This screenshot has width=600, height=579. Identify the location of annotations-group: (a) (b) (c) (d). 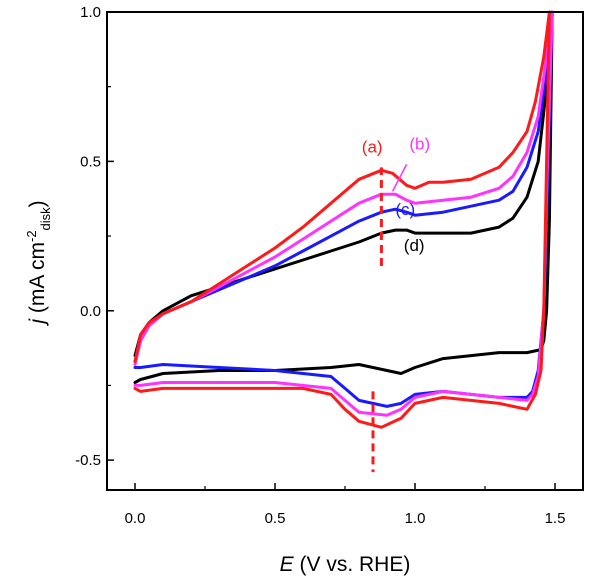
(396, 194).